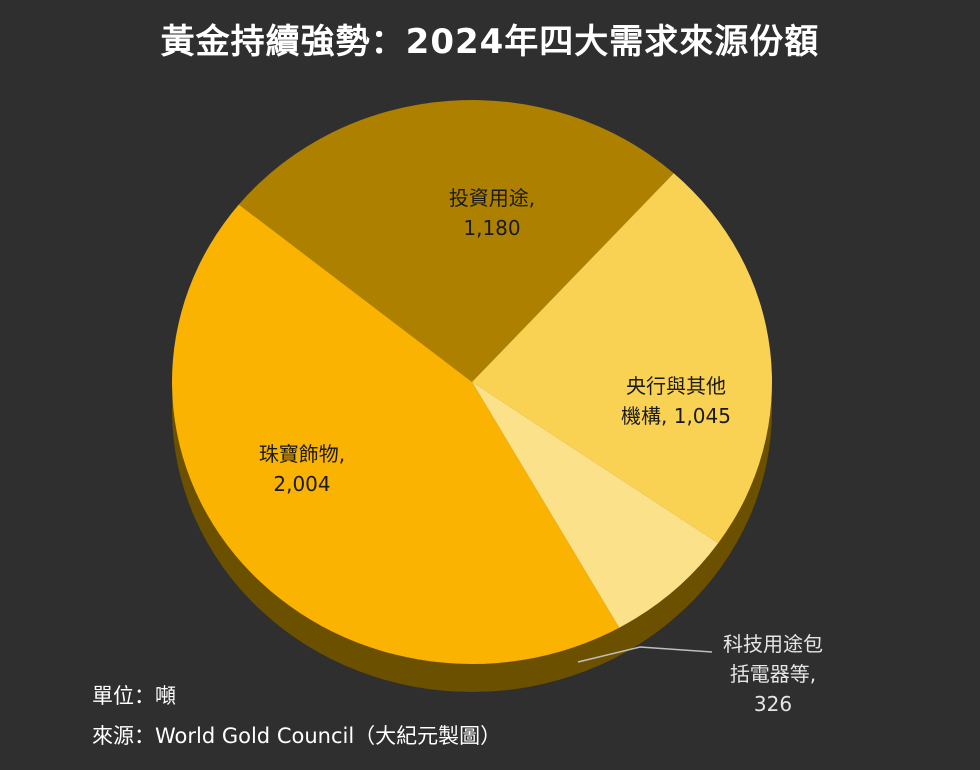 This screenshot has height=770, width=980. I want to click on slice-label-2-line-2: 機構, 1,045, so click(676, 416).